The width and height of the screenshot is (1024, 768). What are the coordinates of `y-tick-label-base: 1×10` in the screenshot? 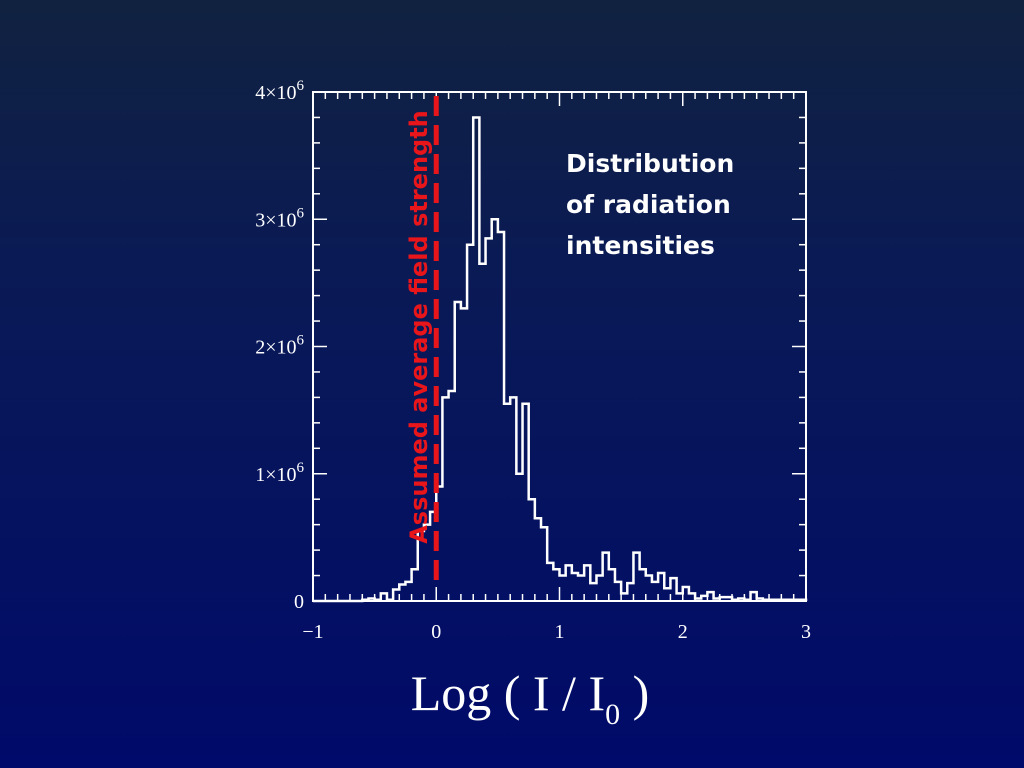 It's located at (275, 475).